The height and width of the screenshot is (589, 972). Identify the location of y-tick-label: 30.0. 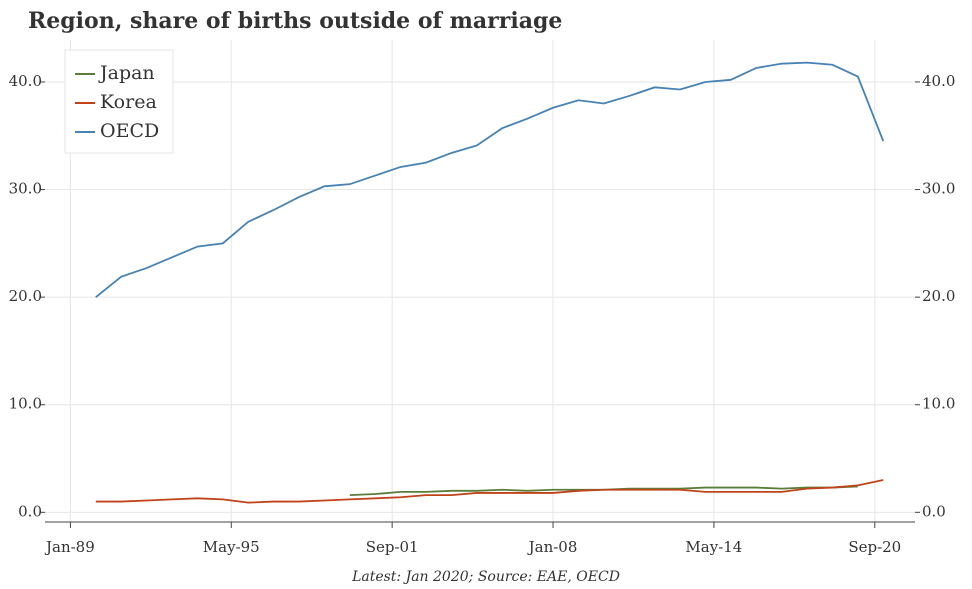
(25, 189).